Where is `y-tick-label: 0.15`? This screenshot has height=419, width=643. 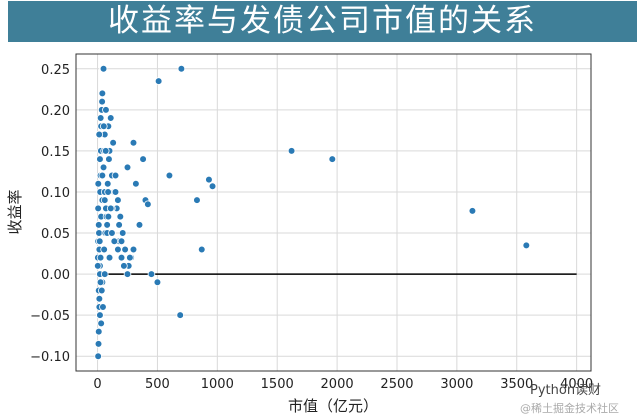
y-tick-label: 0.15 is located at coordinates (55, 152).